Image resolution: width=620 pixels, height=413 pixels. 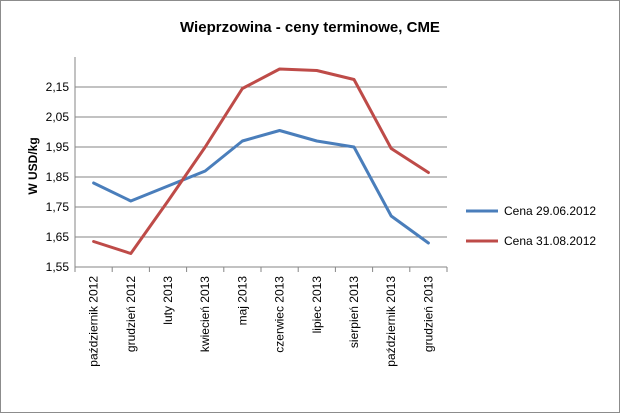 What do you see at coordinates (131, 314) in the screenshot?
I see `x-tick-label: grudzień 2012` at bounding box center [131, 314].